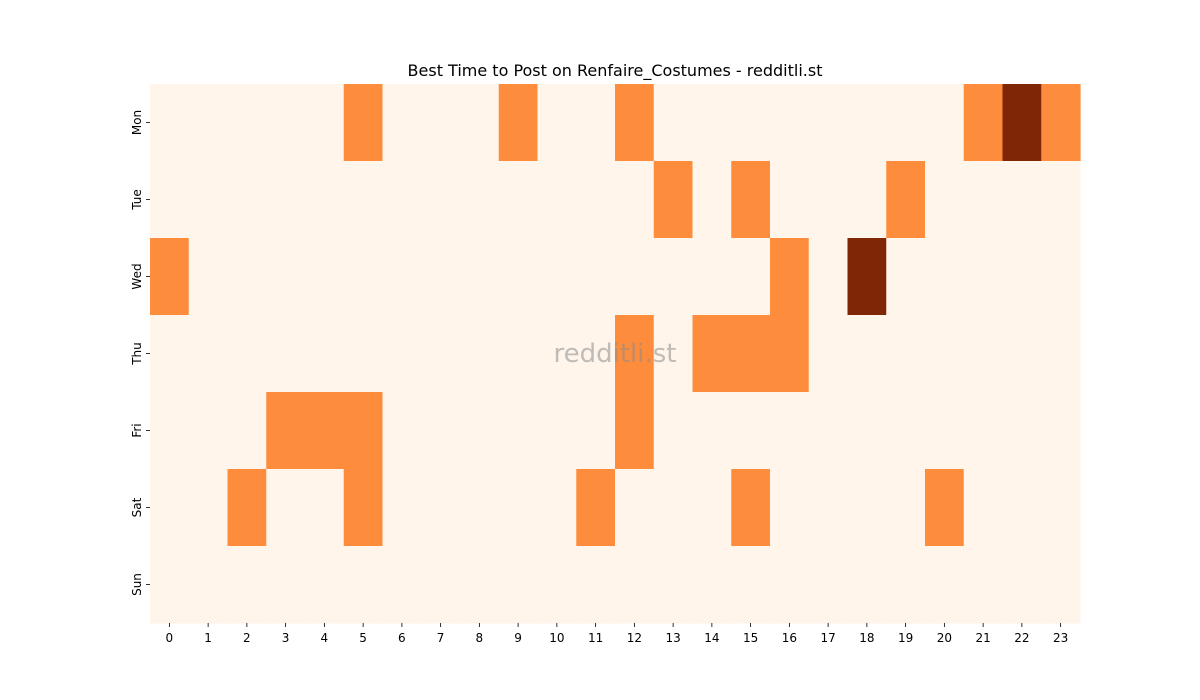 Image resolution: width=1200 pixels, height=700 pixels. I want to click on x-tick-label: 13, so click(672, 638).